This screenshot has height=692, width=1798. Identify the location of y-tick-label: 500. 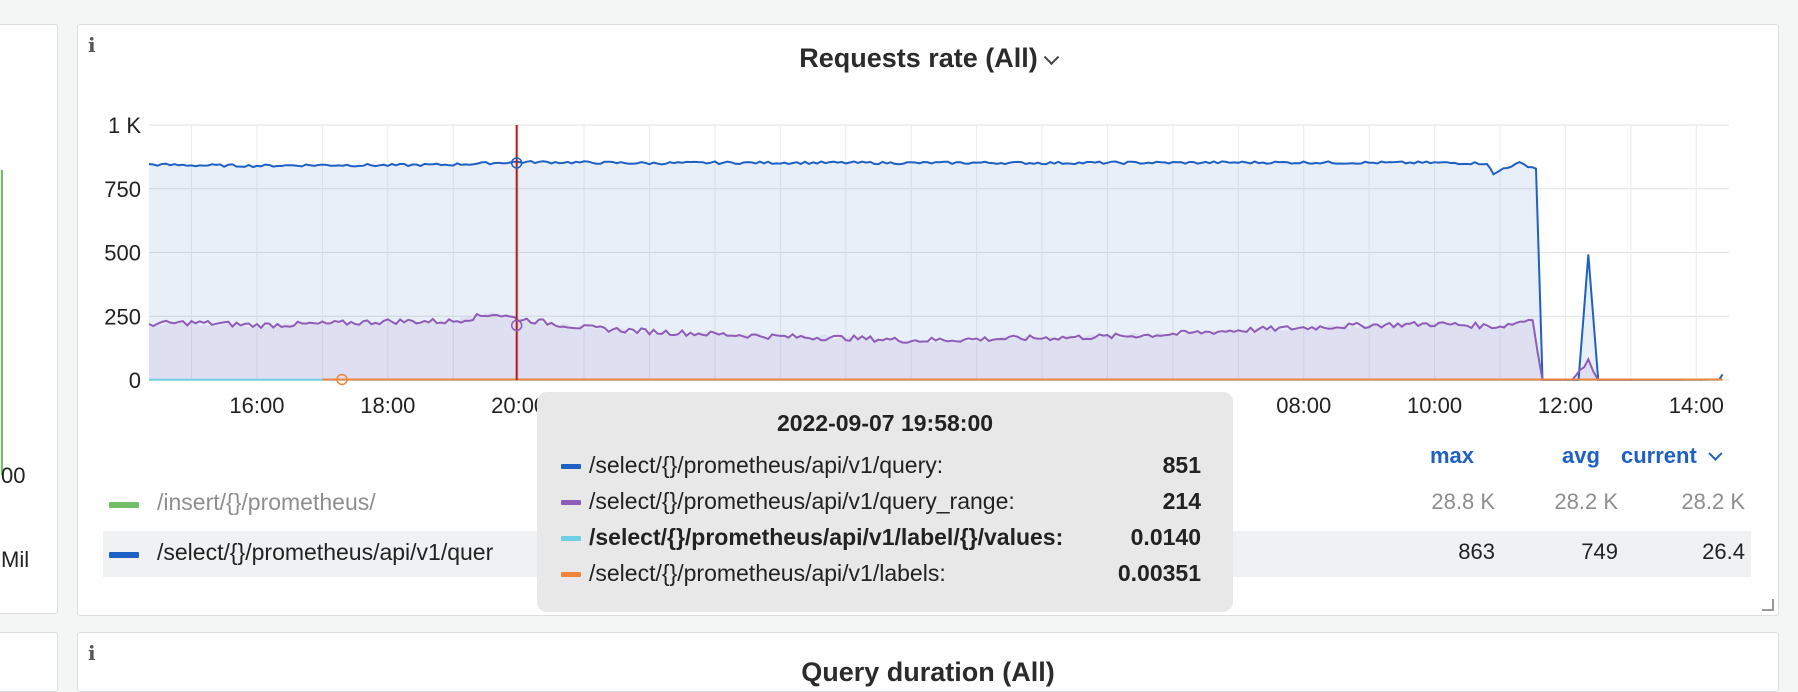
(122, 253).